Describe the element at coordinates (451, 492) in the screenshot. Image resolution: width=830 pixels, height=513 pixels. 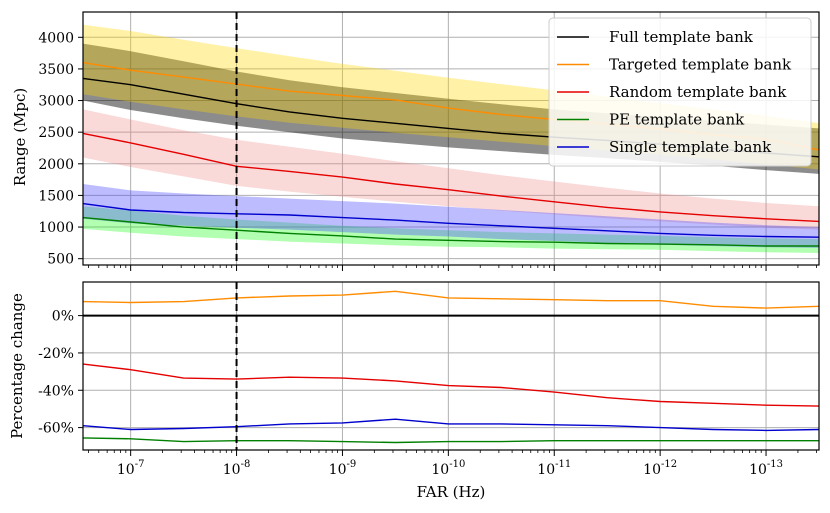
I see `x-axis-label: FAR (Hz)` at that location.